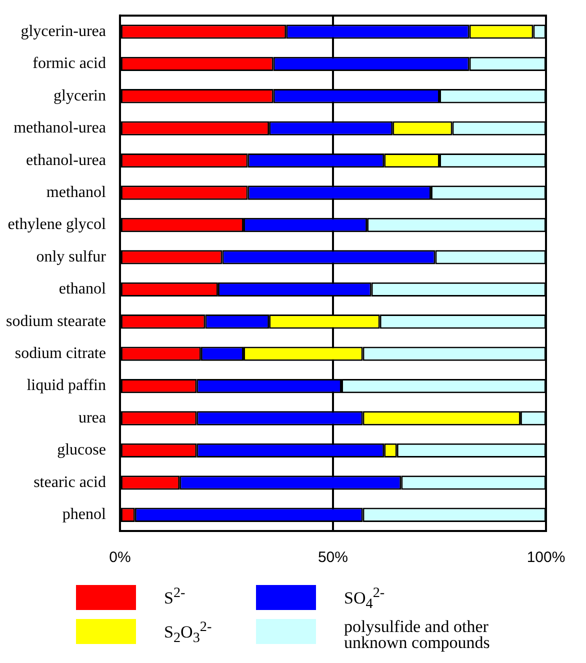 The height and width of the screenshot is (663, 586). What do you see at coordinates (82, 289) in the screenshot?
I see `y-tick-label: ethanol` at bounding box center [82, 289].